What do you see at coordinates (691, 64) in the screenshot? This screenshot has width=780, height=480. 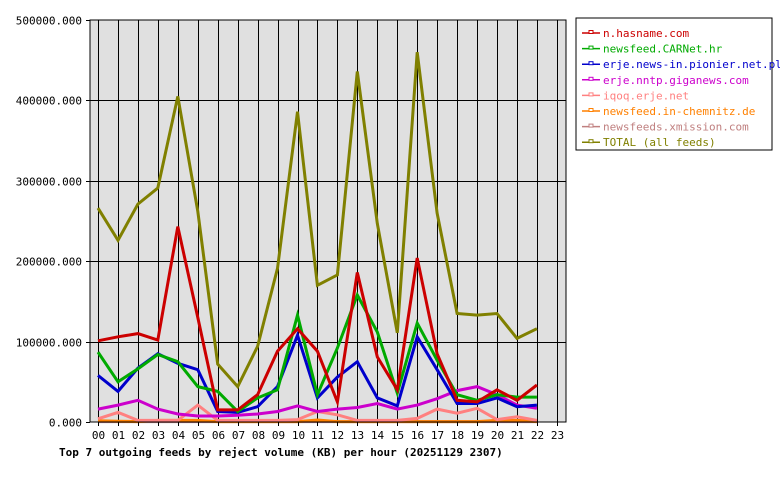 I see `legend-label: erje.news-in.pionier.net.pl` at bounding box center [691, 64].